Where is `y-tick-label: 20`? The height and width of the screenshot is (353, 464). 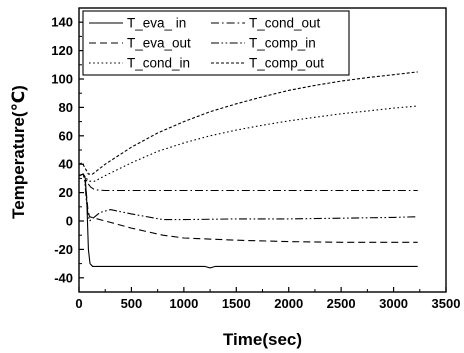
y-tick-label: 20 is located at coordinates (66, 192).